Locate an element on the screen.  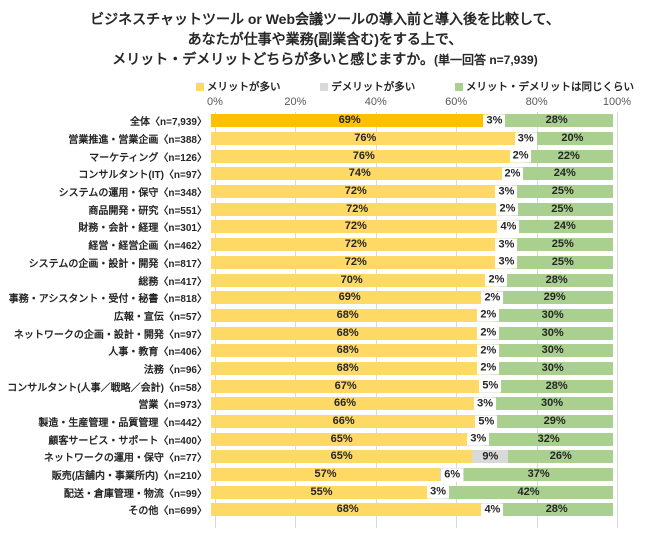
bar-track: 70% 28% 2% is located at coordinates (412, 280).